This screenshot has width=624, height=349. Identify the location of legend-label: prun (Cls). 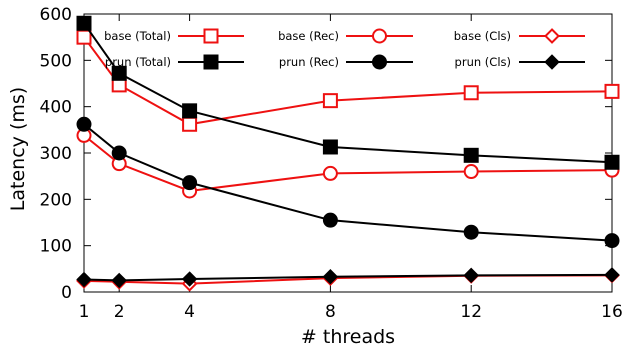
(483, 62).